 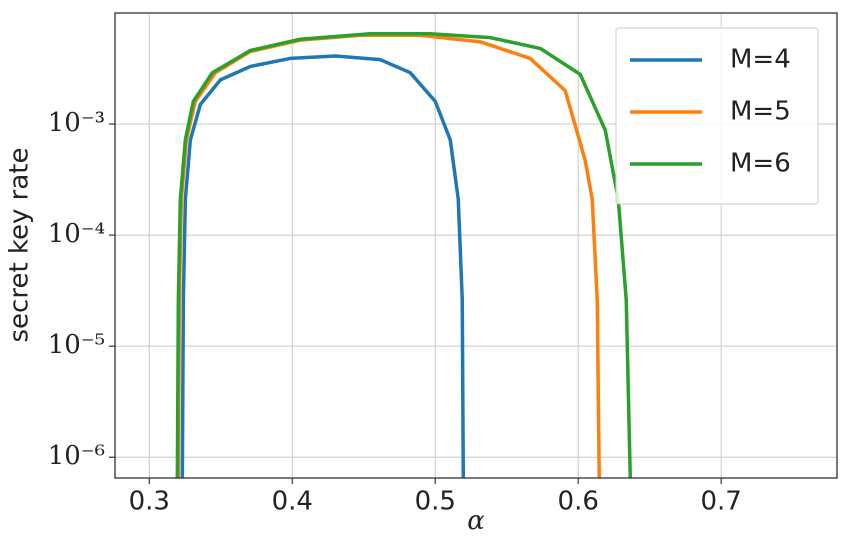 I want to click on legend-label: M=5, so click(x=760, y=112).